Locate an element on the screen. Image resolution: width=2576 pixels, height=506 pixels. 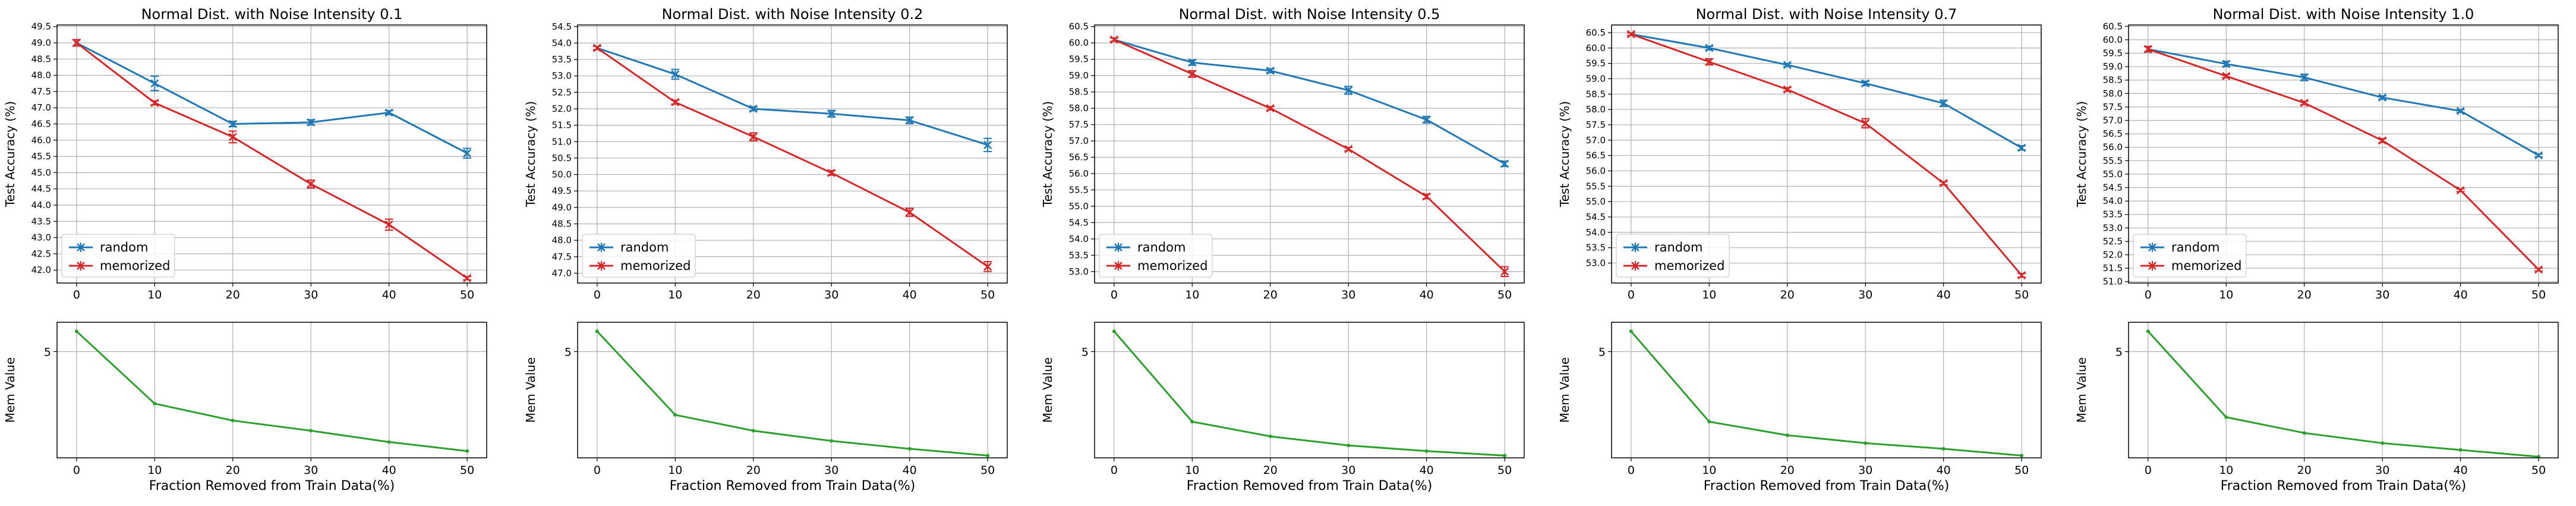
y-tick-label: 54.5 is located at coordinates (1596, 217).